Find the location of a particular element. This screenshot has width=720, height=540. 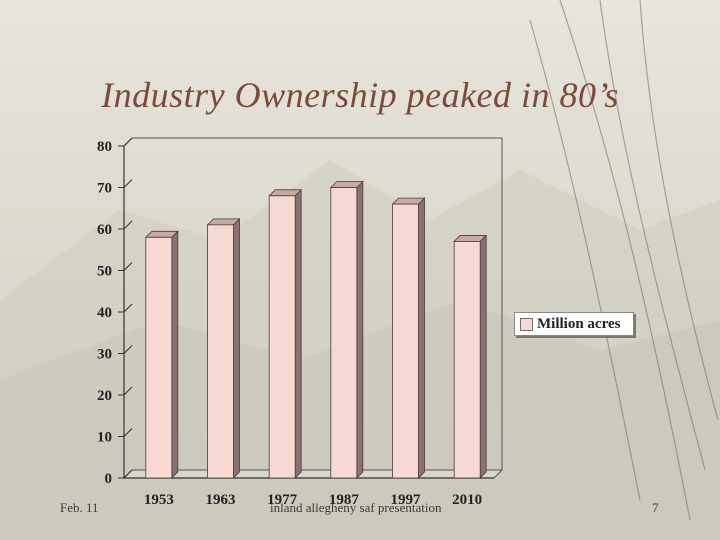

footer-presentation-name: inland allegheny saf presentation is located at coordinates (356, 507).